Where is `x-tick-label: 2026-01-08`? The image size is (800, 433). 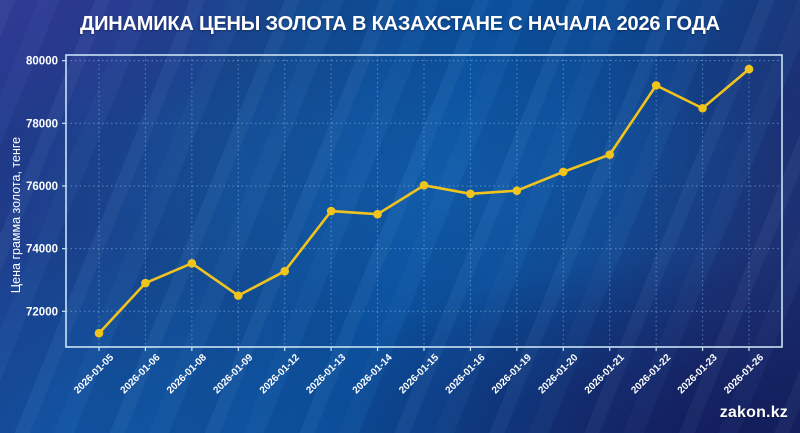
x-tick-label: 2026-01-08 is located at coordinates (187, 374).